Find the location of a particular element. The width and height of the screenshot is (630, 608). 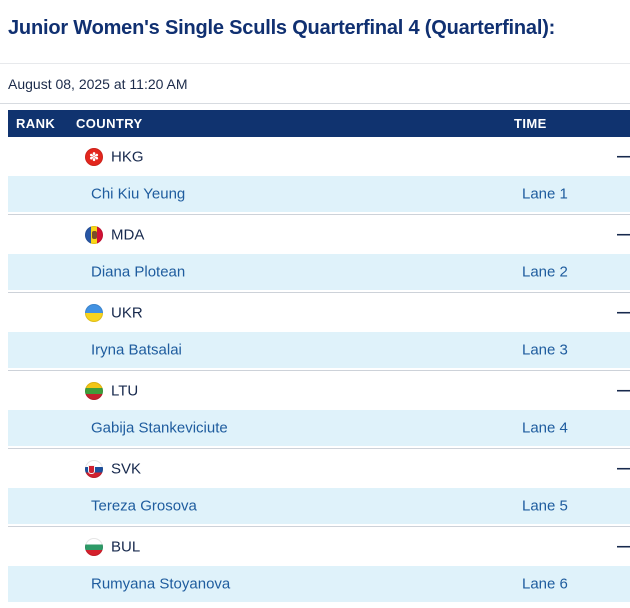

column-header-rank: RANK is located at coordinates (36, 123).